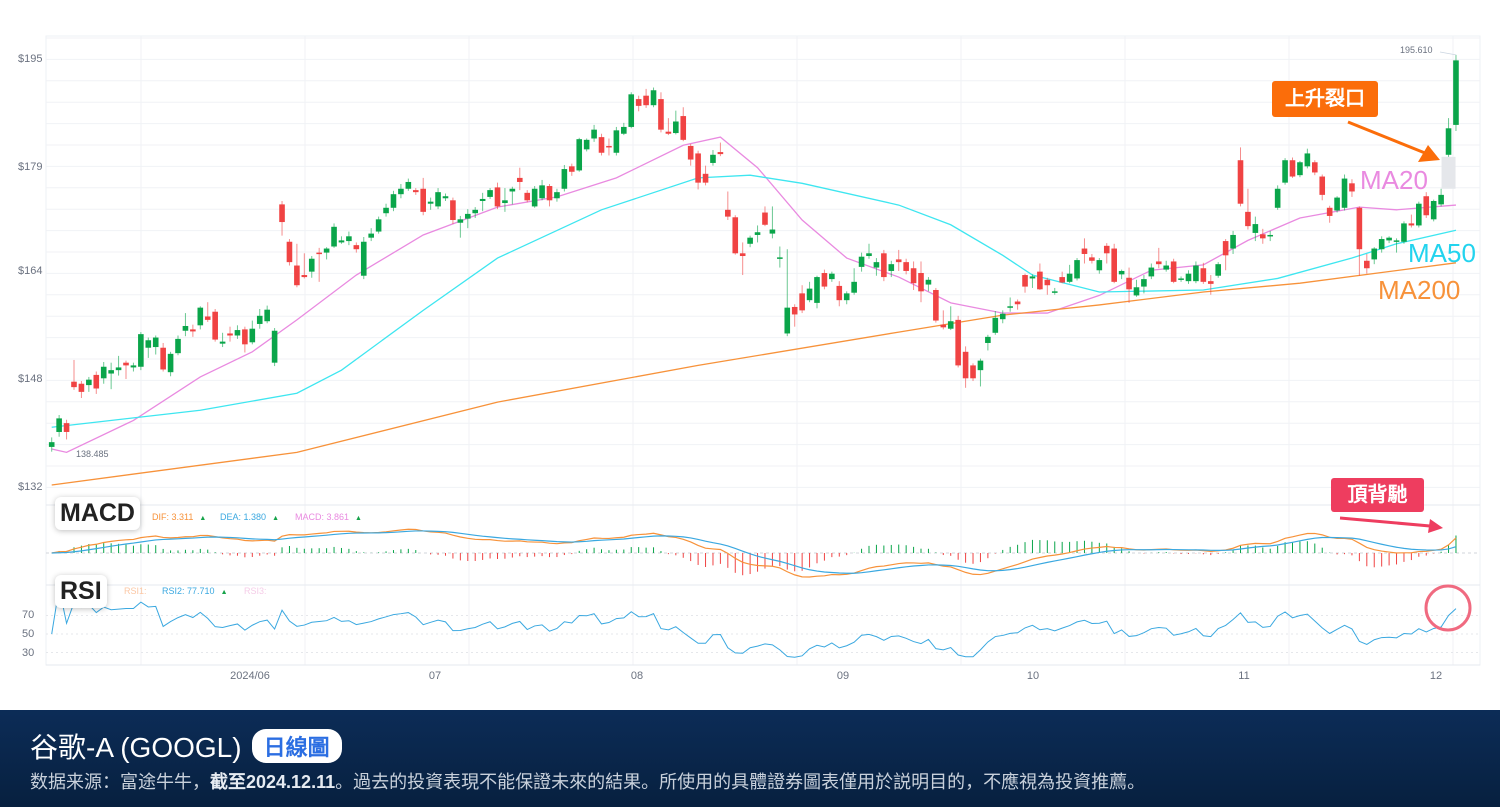  What do you see at coordinates (30, 487) in the screenshot?
I see `y-tick: $132` at bounding box center [30, 487].